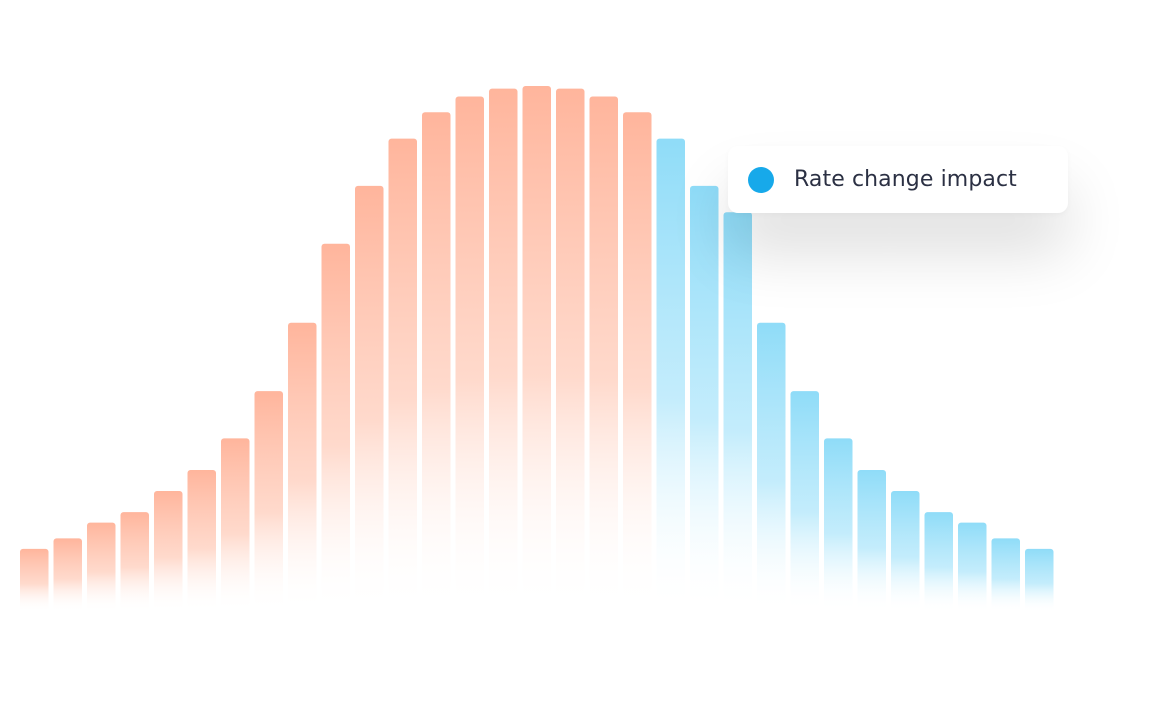  I want to click on legend-card: Rate change impact, so click(898, 179).